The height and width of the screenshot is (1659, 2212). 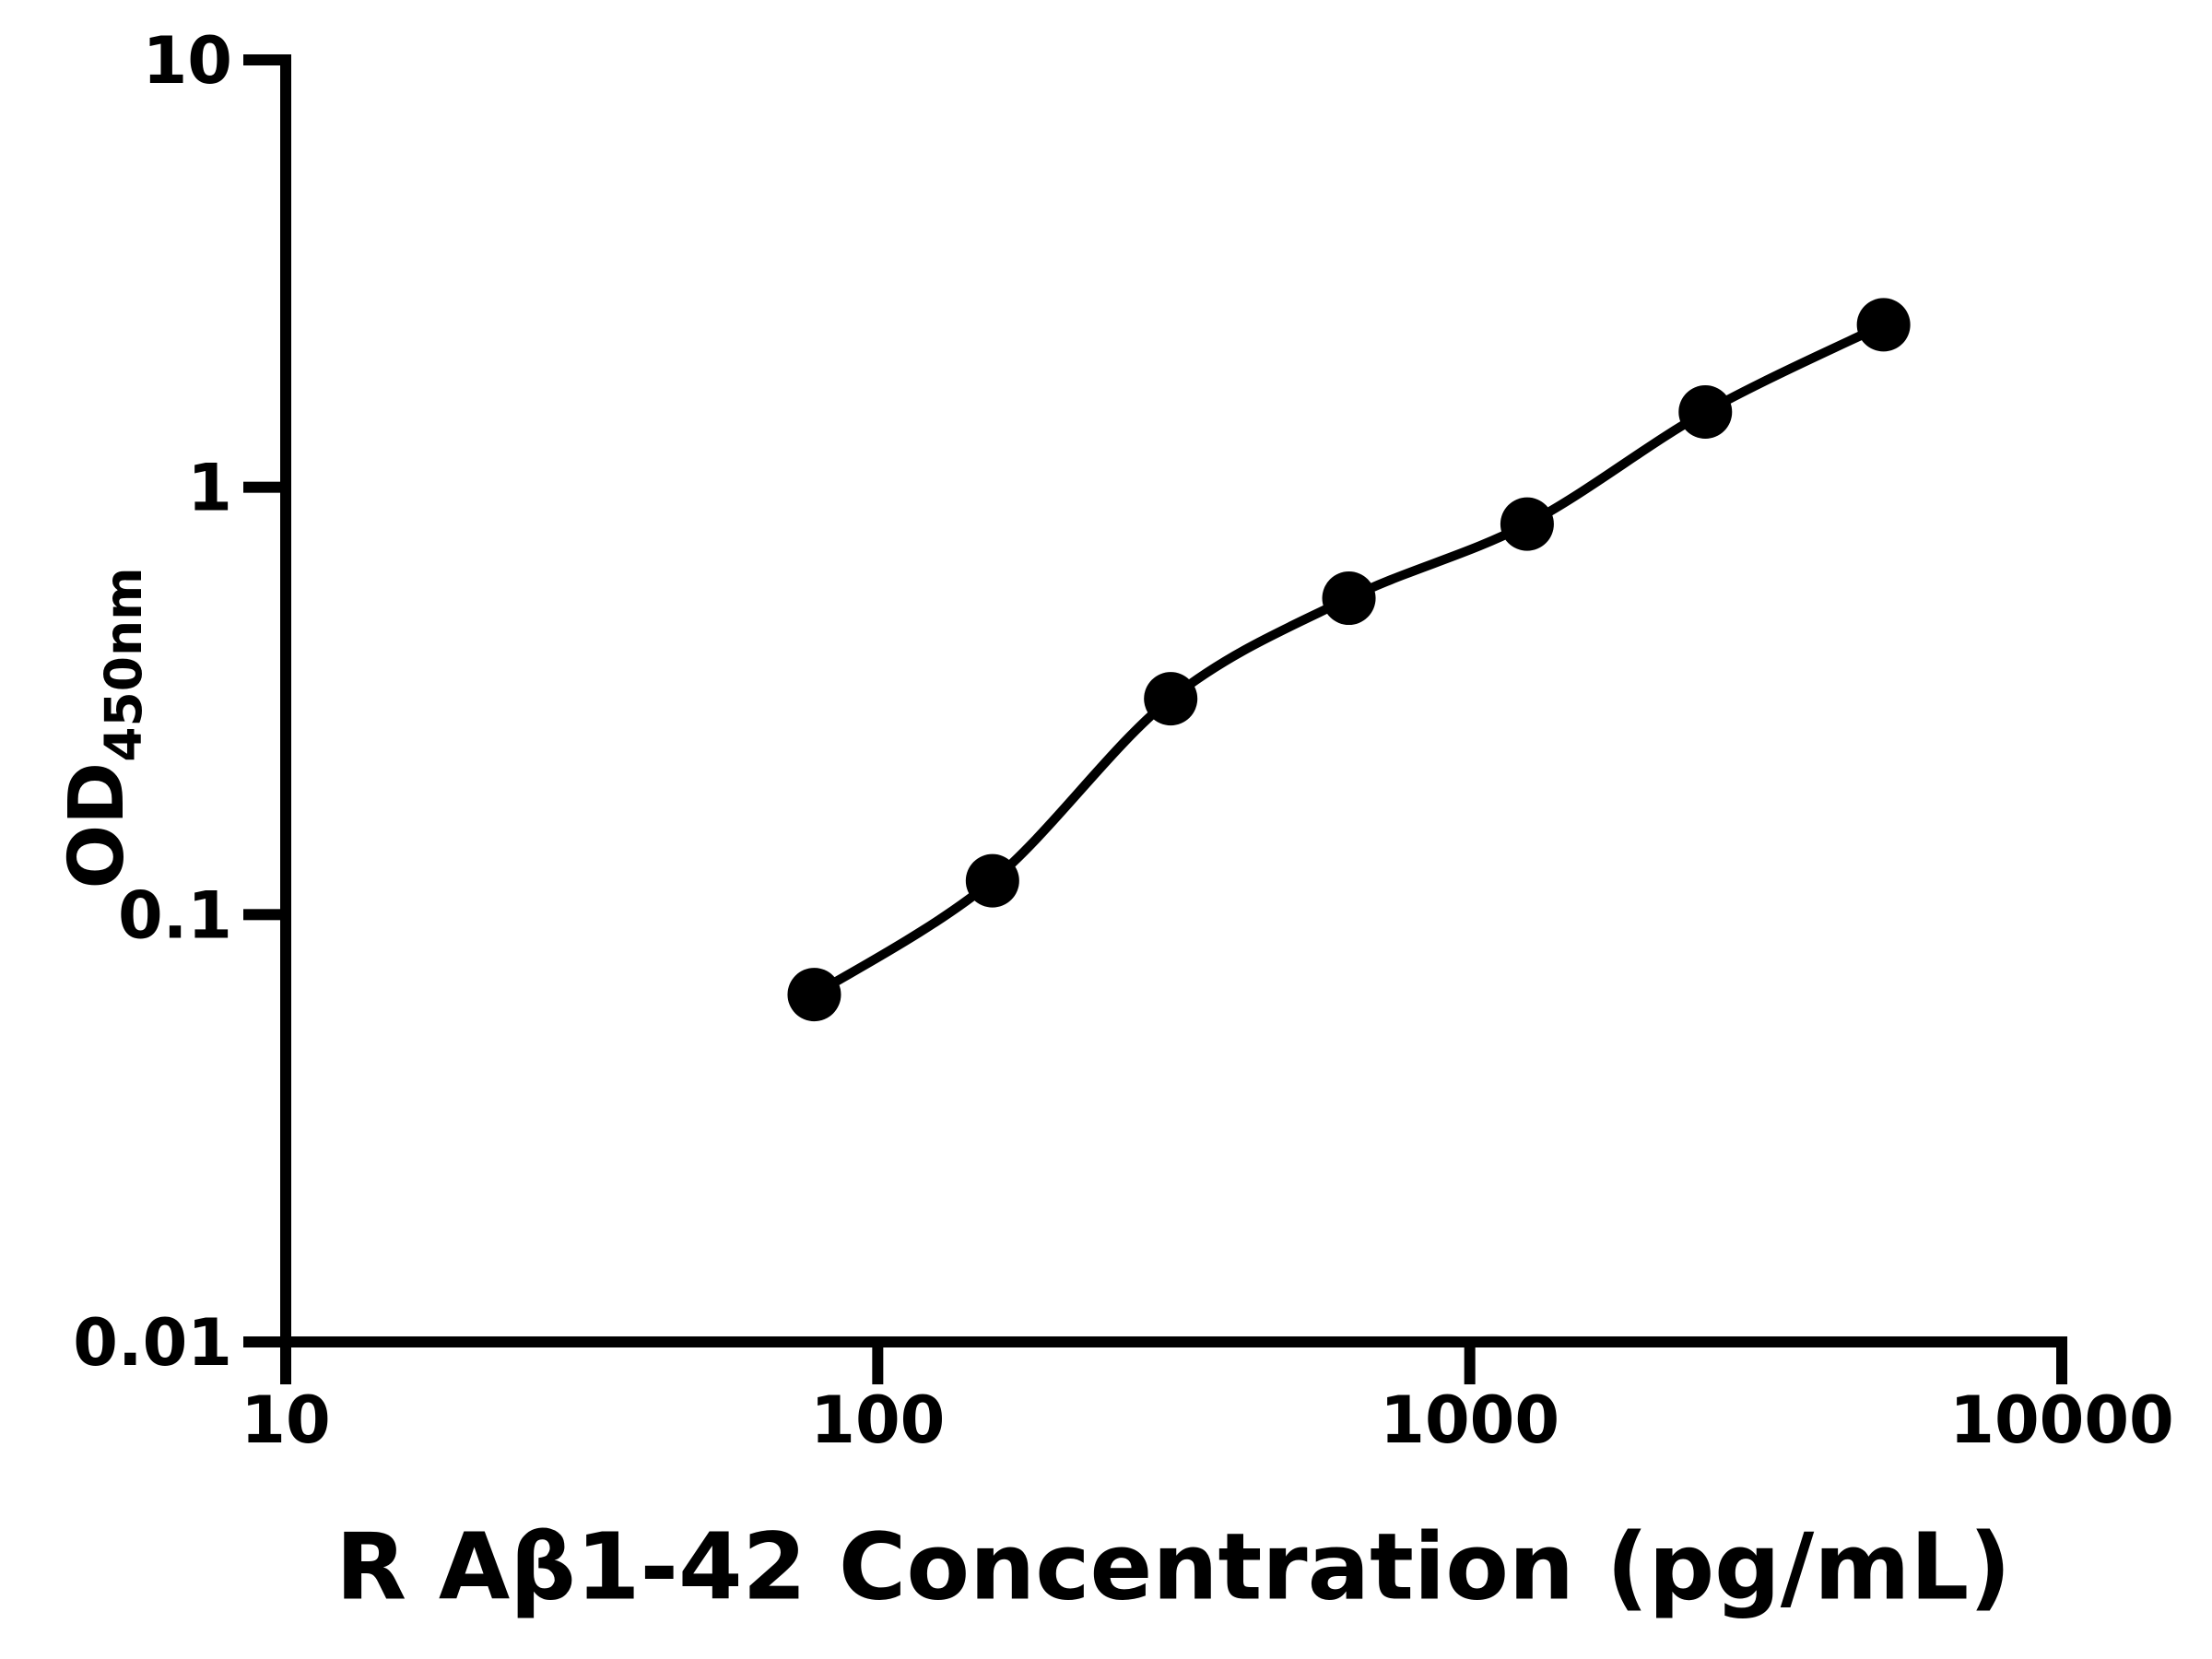 I want to click on y-tick-label: 10, so click(x=187, y=61).